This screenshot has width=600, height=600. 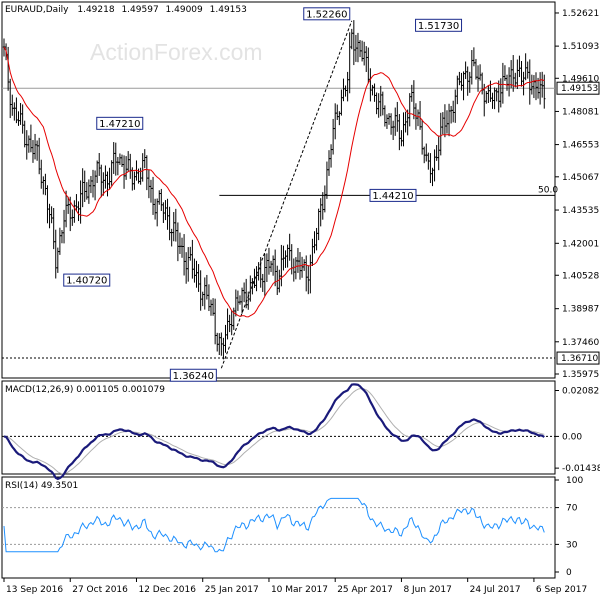 What do you see at coordinates (580, 79) in the screenshot?
I see `y-tick-label: 1.49610` at bounding box center [580, 79].